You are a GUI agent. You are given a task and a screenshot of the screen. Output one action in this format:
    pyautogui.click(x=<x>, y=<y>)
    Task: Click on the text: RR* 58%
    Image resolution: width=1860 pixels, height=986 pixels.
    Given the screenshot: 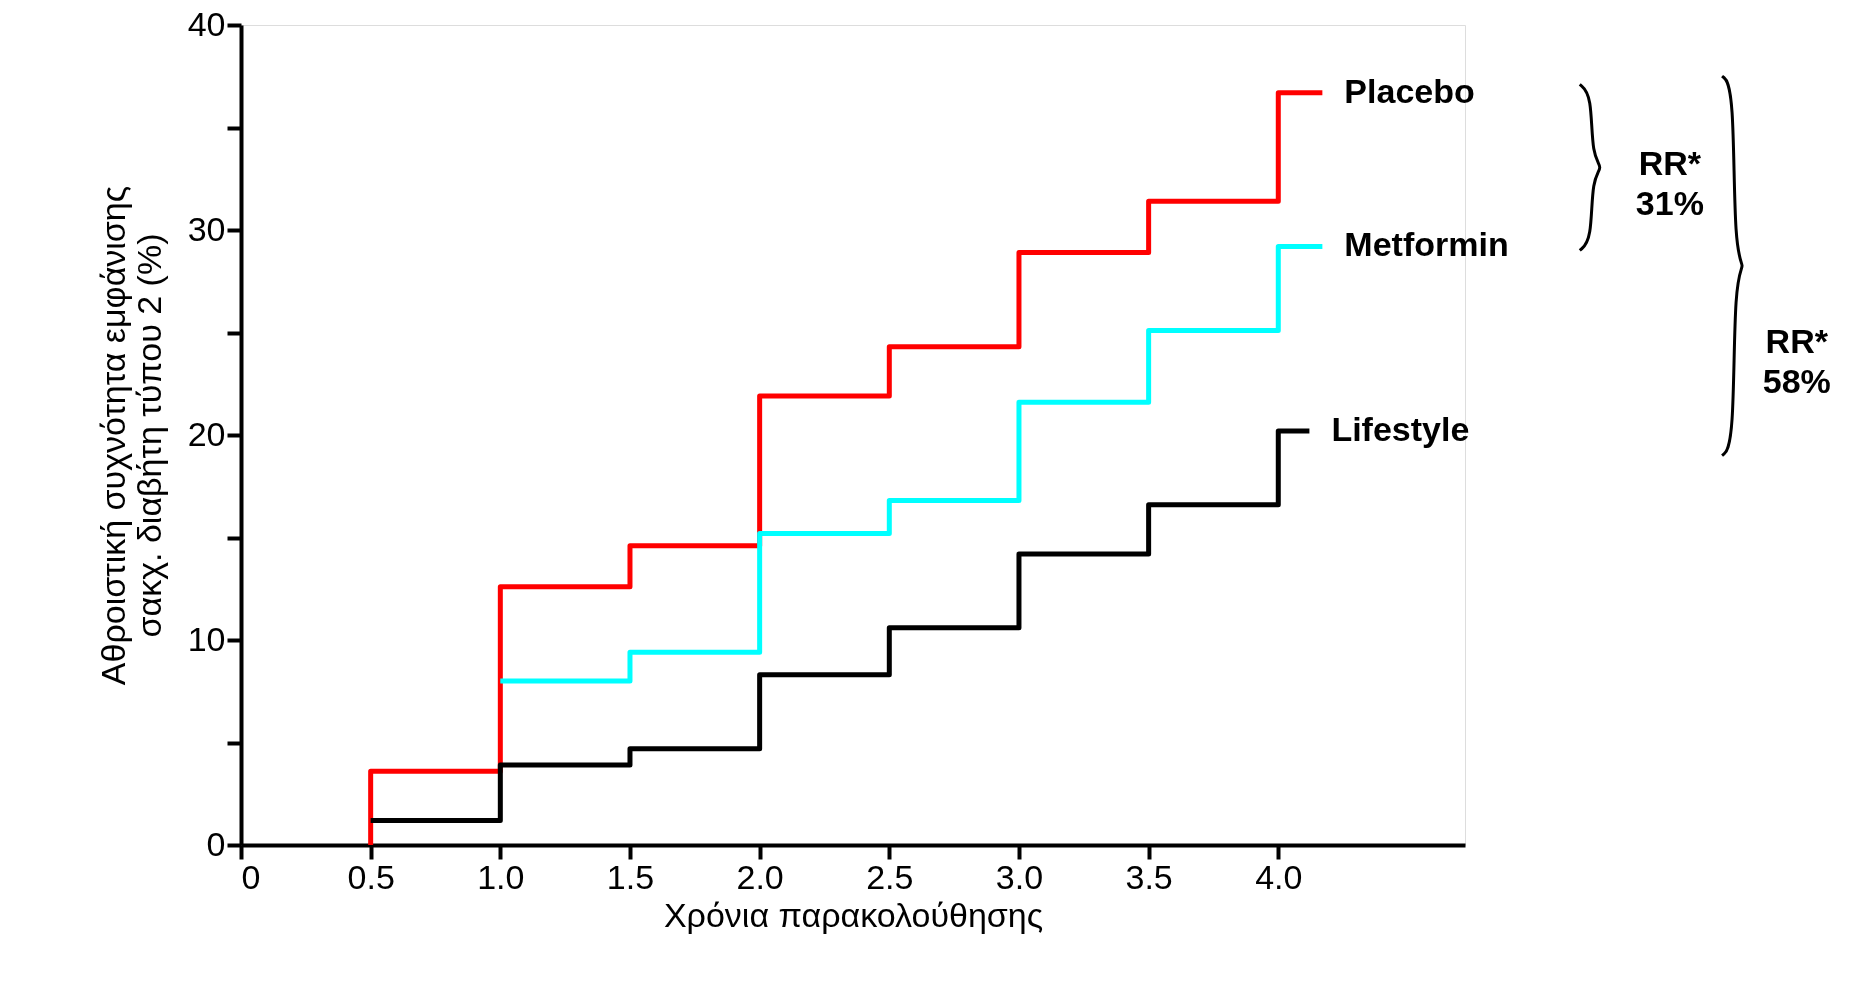 What is the action you would take?
    pyautogui.click(x=1796, y=360)
    